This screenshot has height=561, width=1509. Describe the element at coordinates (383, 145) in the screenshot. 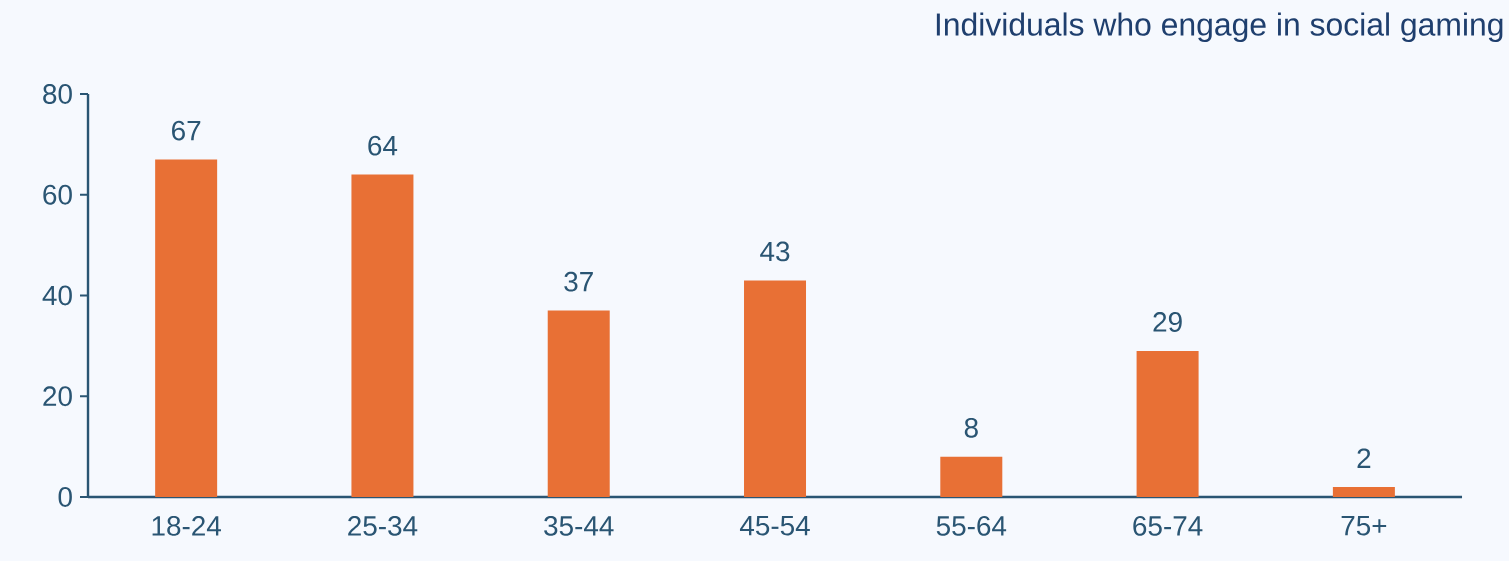

I see `data-label: 64` at that location.